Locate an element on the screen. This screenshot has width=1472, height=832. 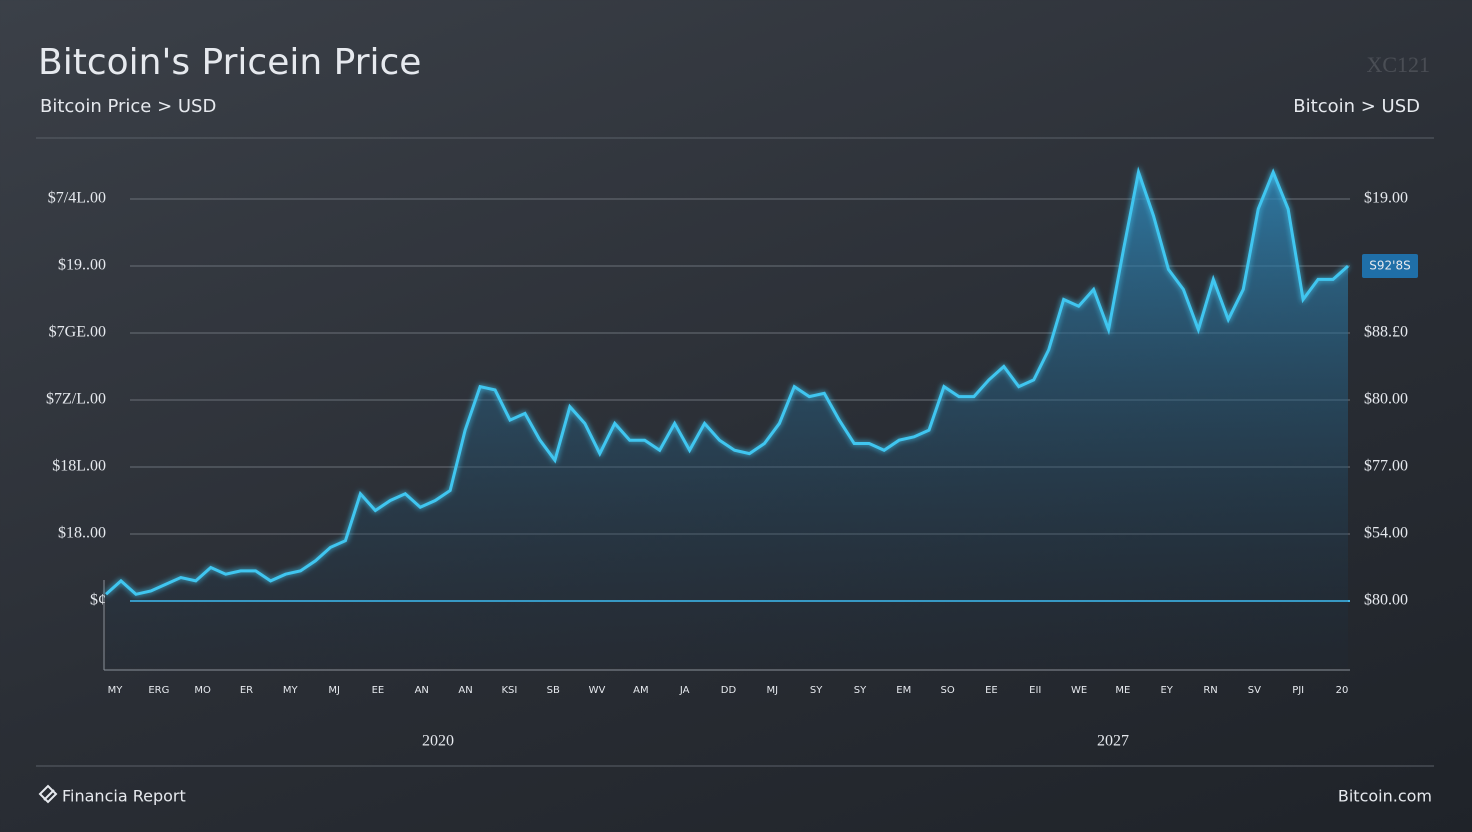
x-tick-label: ERG is located at coordinates (158, 690).